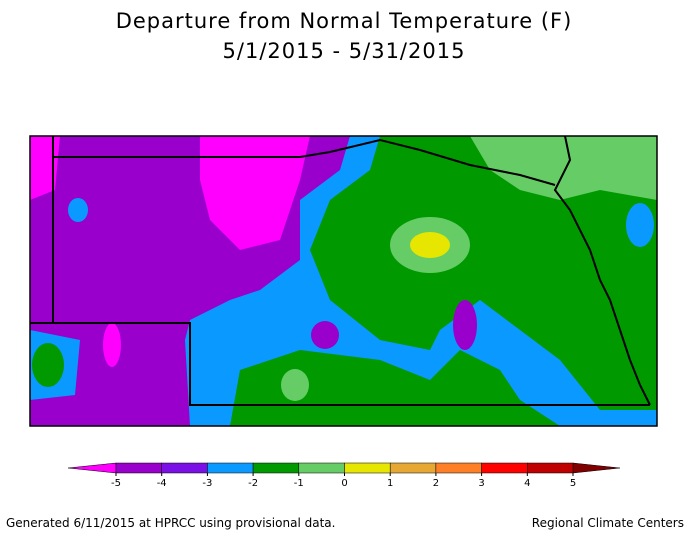 The height and width of the screenshot is (535, 688). Describe the element at coordinates (481, 483) in the screenshot. I see `legend-tick-label: 3` at that location.